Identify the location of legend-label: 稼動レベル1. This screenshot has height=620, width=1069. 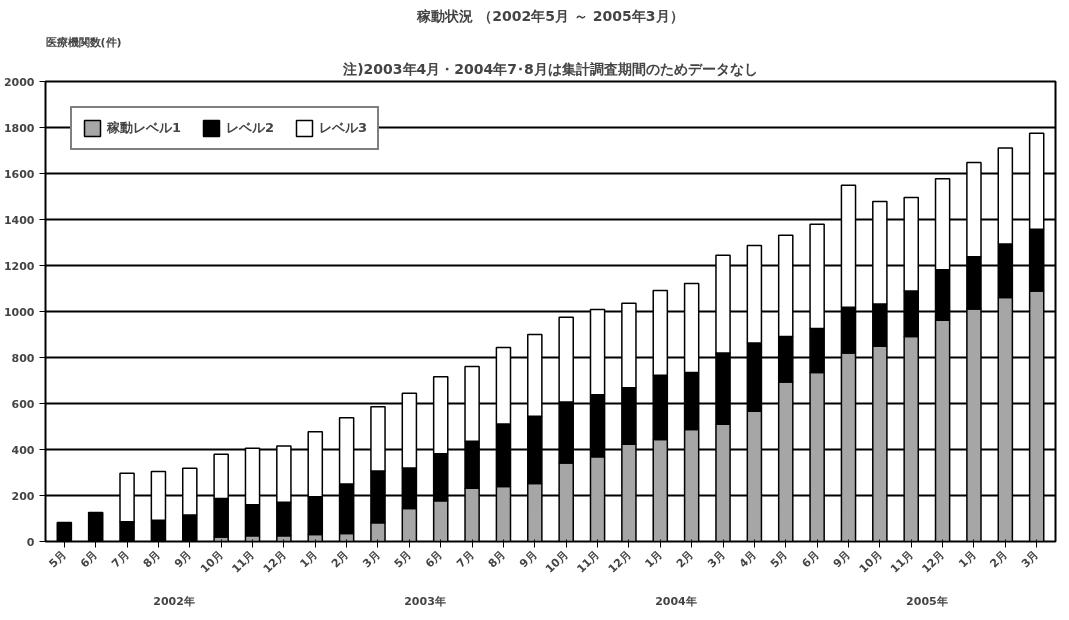
(144, 128).